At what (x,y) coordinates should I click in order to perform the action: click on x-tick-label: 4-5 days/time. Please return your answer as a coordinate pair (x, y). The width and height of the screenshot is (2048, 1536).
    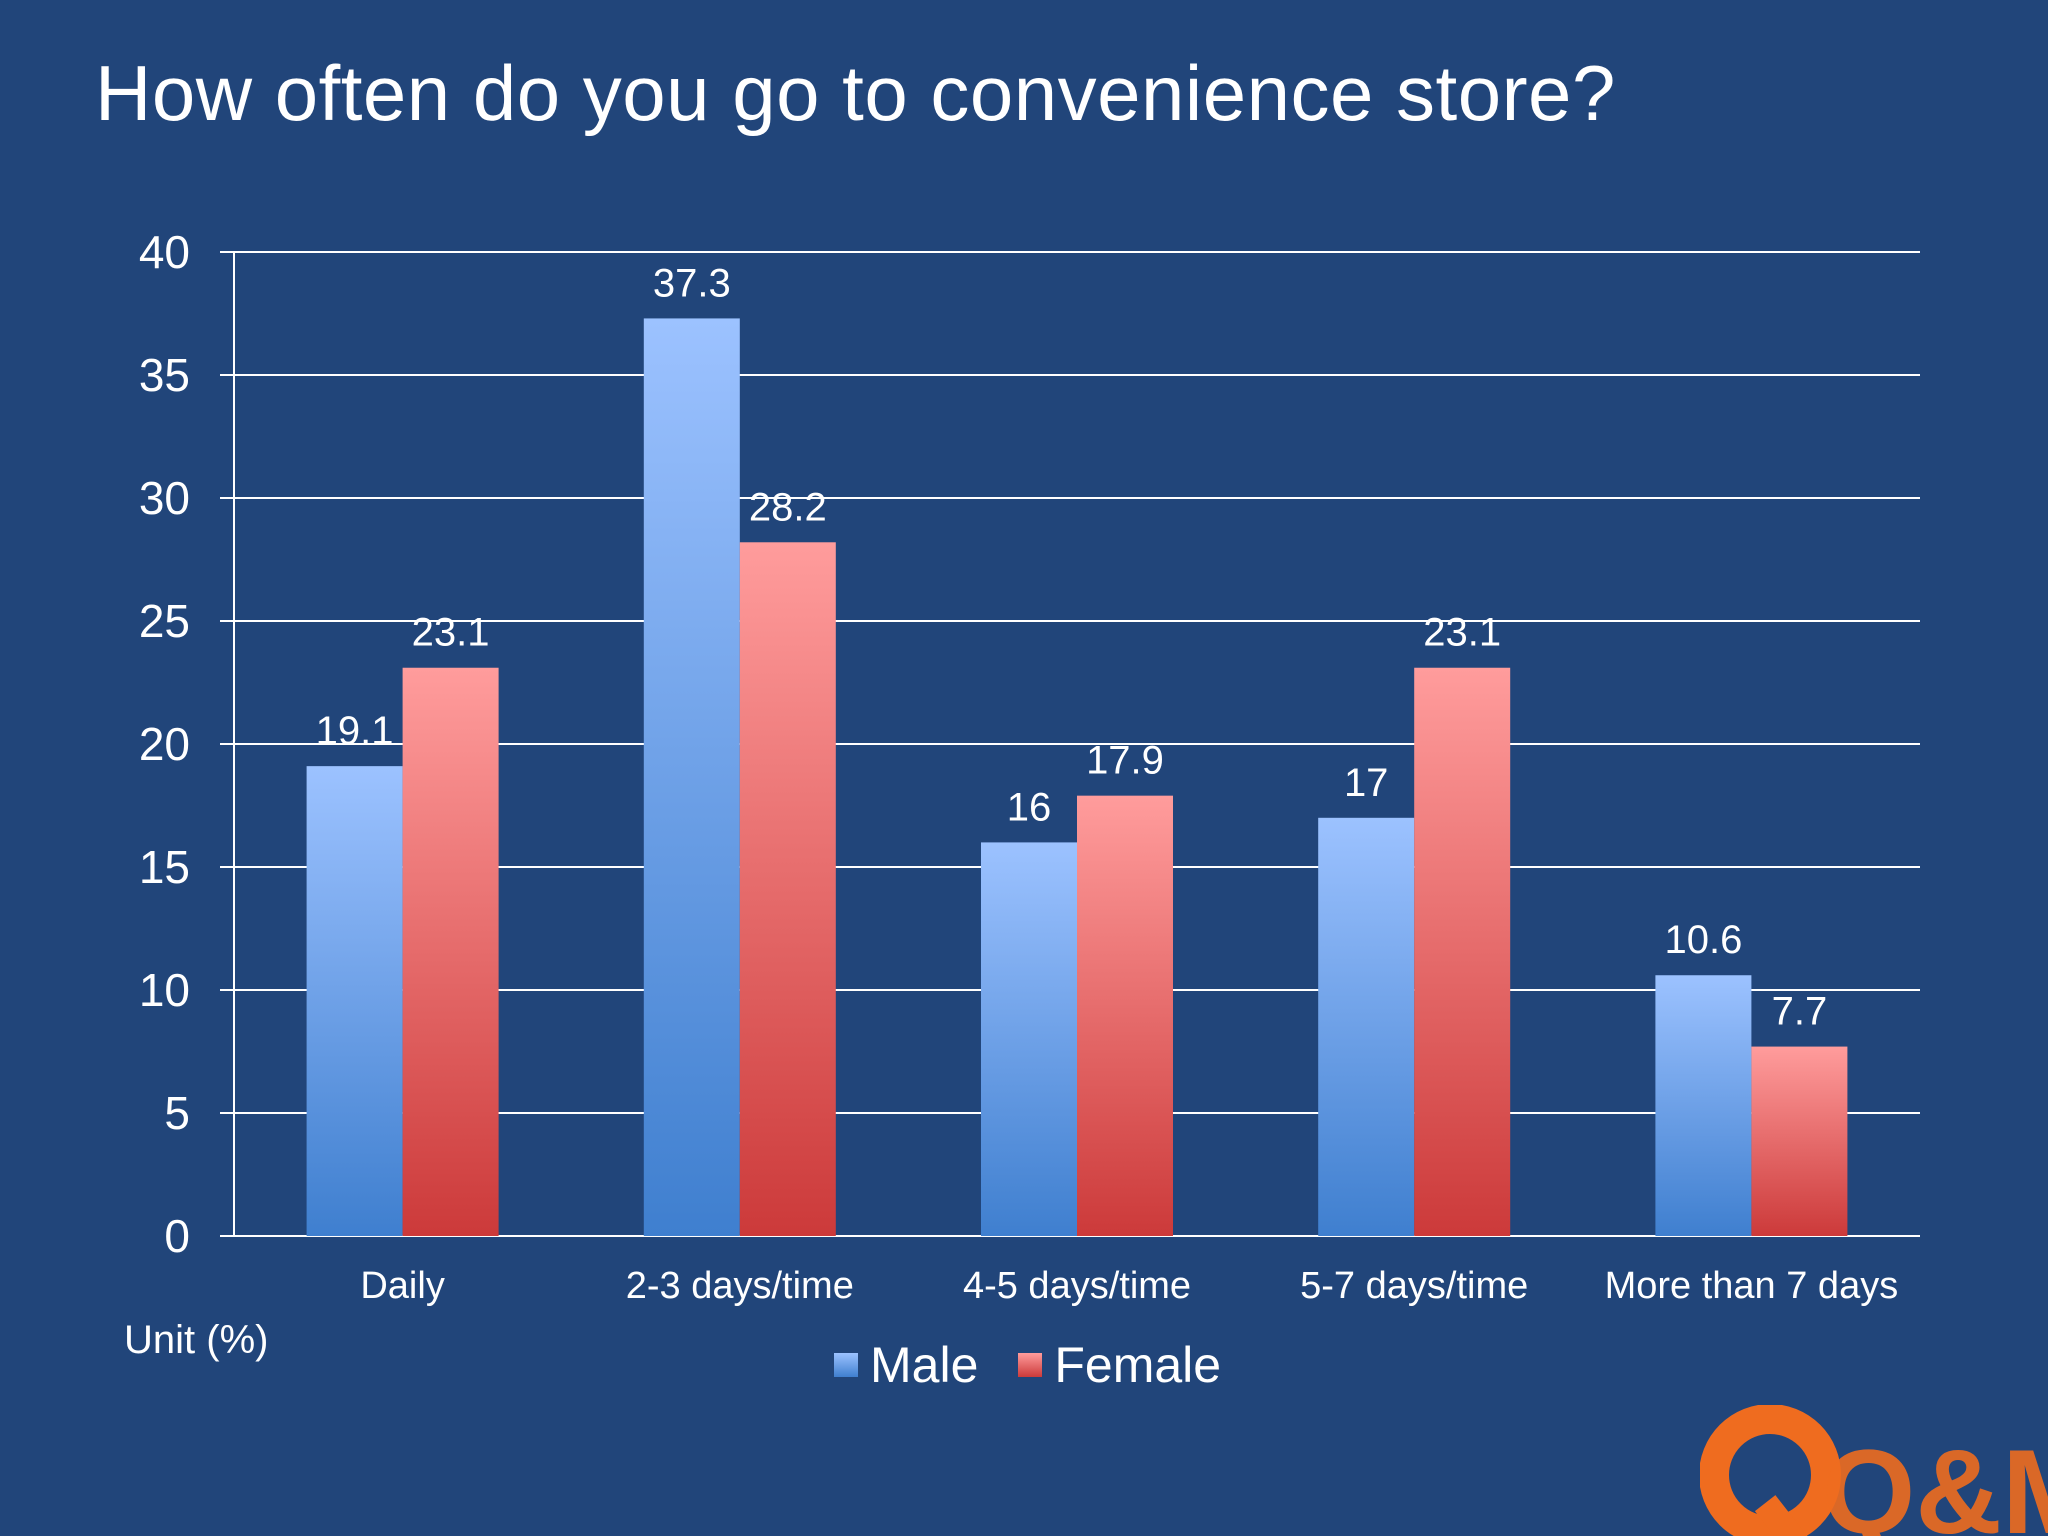
    Looking at the image, I should click on (1077, 1286).